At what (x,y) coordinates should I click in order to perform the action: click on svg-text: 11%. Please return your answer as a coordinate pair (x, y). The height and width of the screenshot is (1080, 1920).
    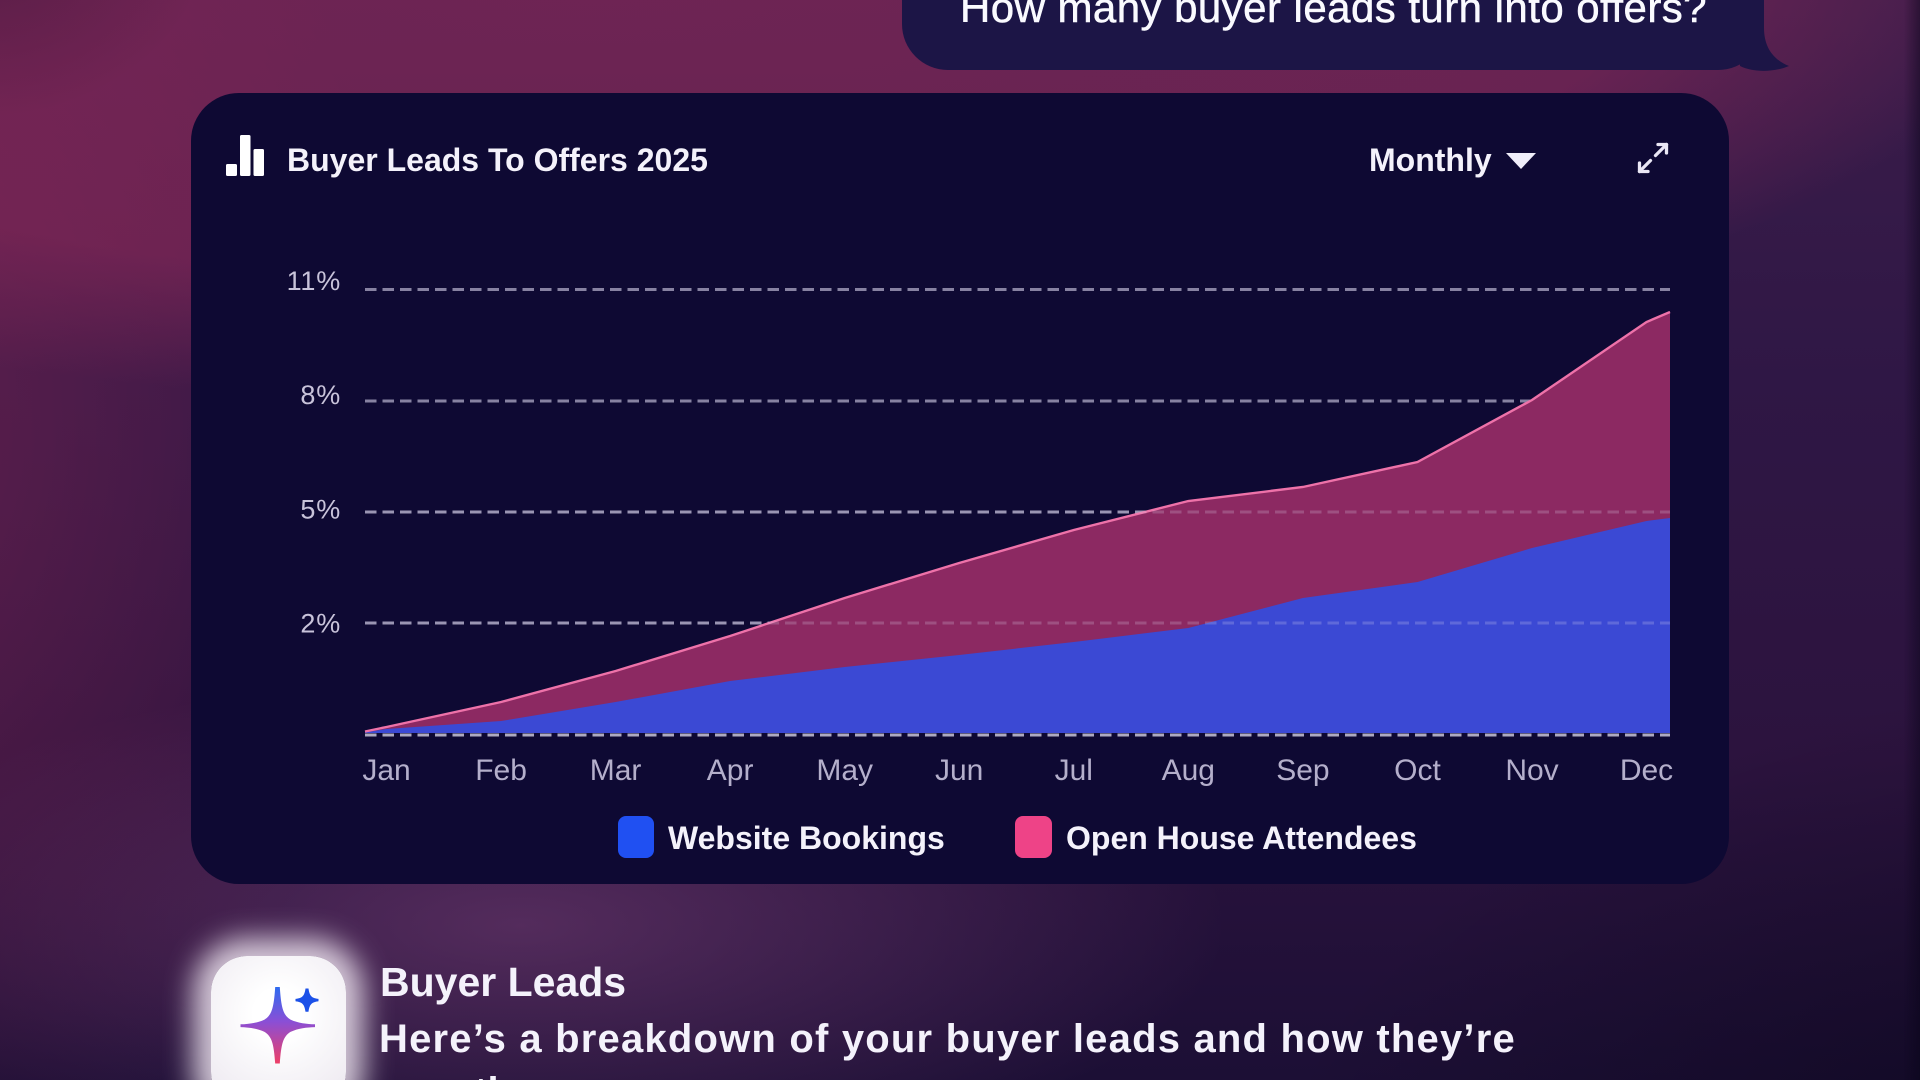
    Looking at the image, I should click on (314, 281).